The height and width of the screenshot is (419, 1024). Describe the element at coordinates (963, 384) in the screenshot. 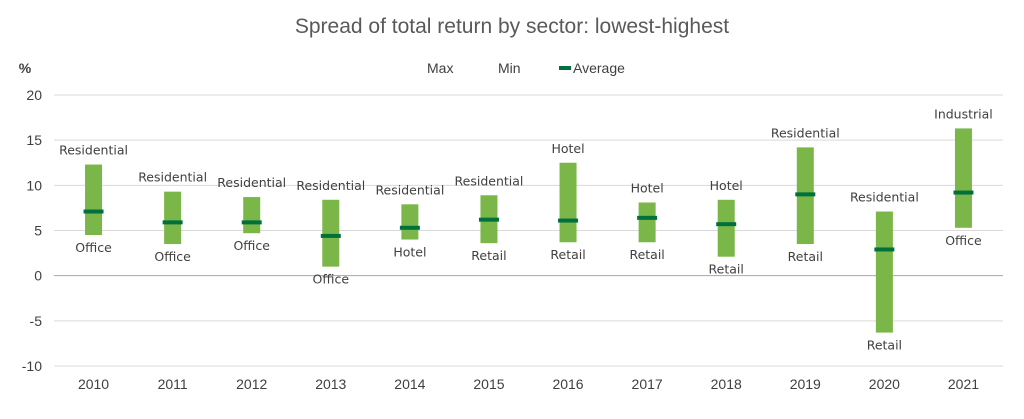

I see `x-tick-label: 2021` at that location.